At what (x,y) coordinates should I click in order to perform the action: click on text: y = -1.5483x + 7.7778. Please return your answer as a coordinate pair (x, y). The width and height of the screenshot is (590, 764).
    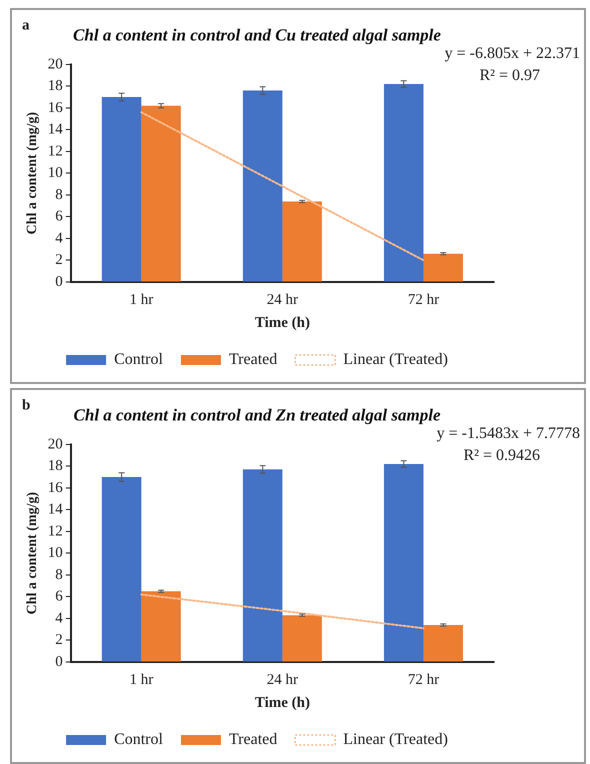
    Looking at the image, I should click on (508, 433).